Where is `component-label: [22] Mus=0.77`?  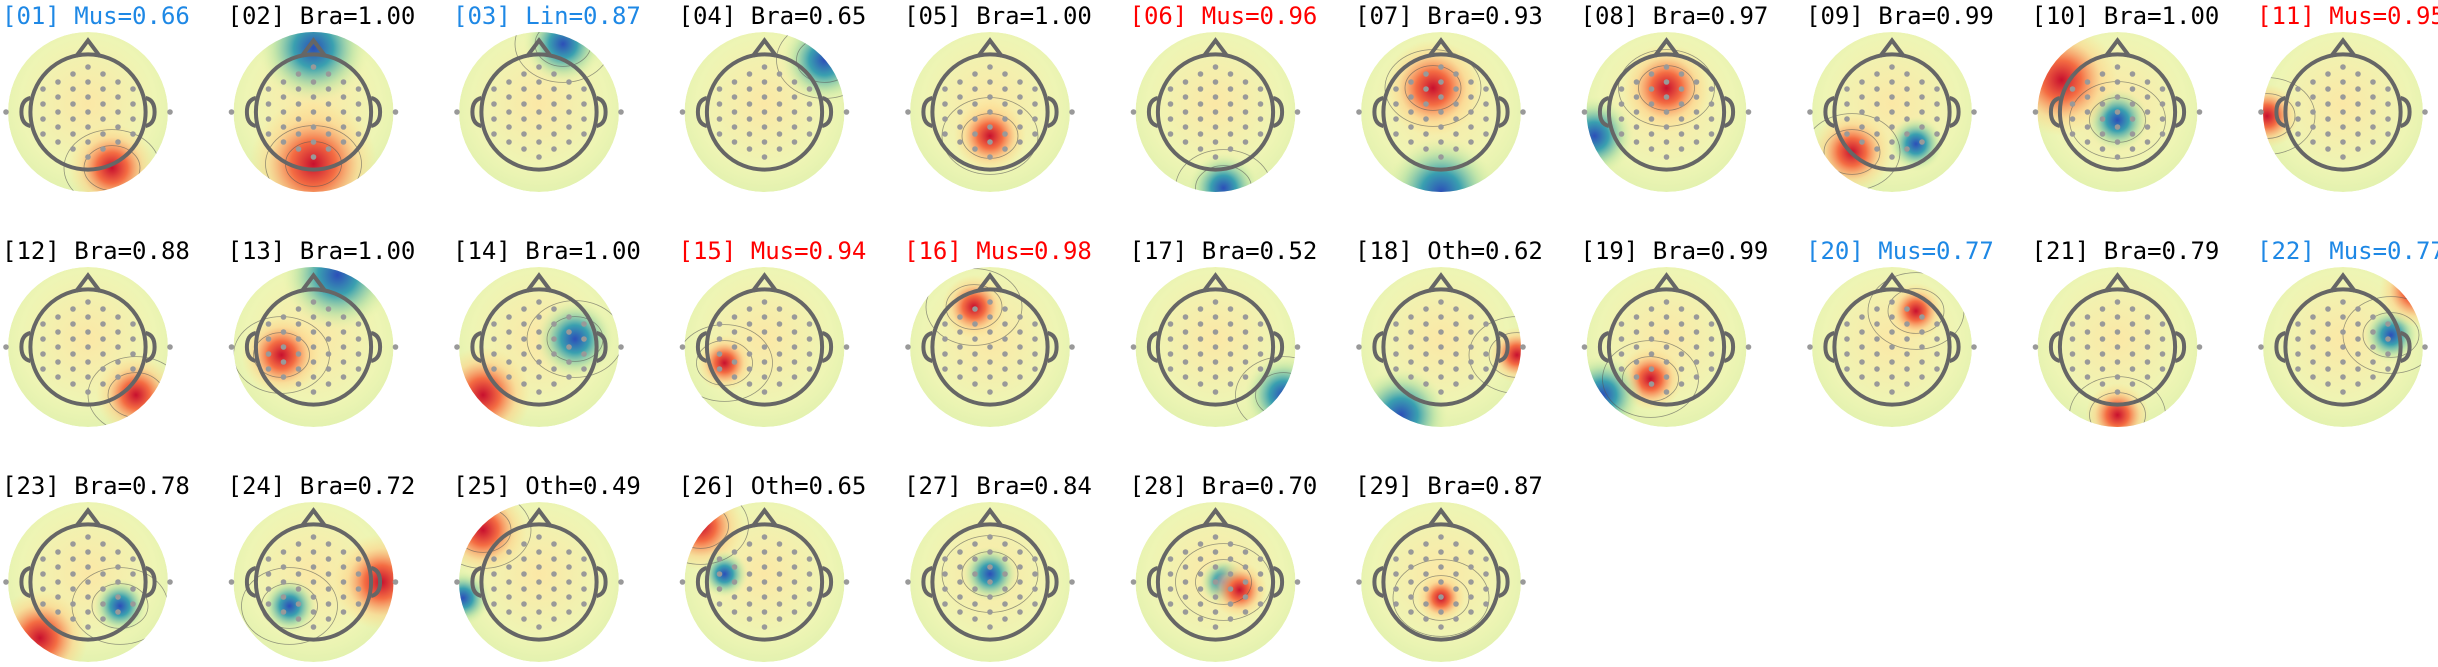
component-label: [22] Mus=0.77 is located at coordinates (2347, 251).